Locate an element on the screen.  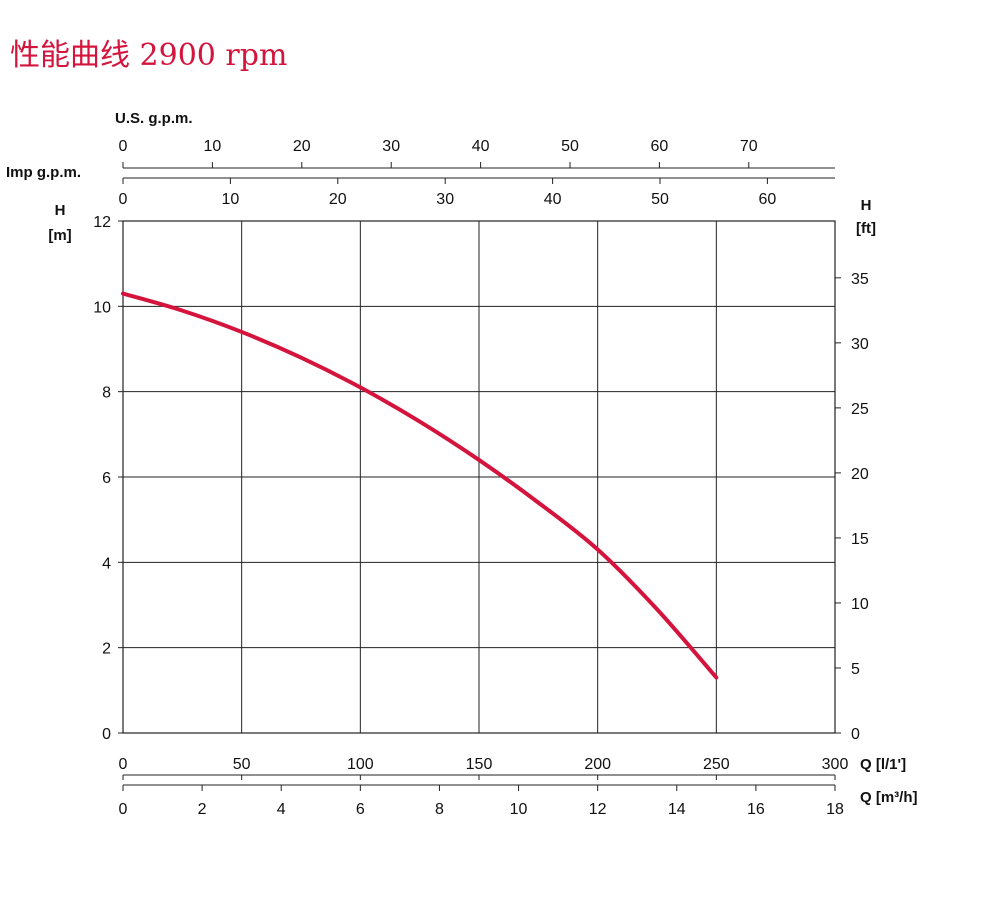
x-bottom2-tick-label: 0 is located at coordinates (123, 809).